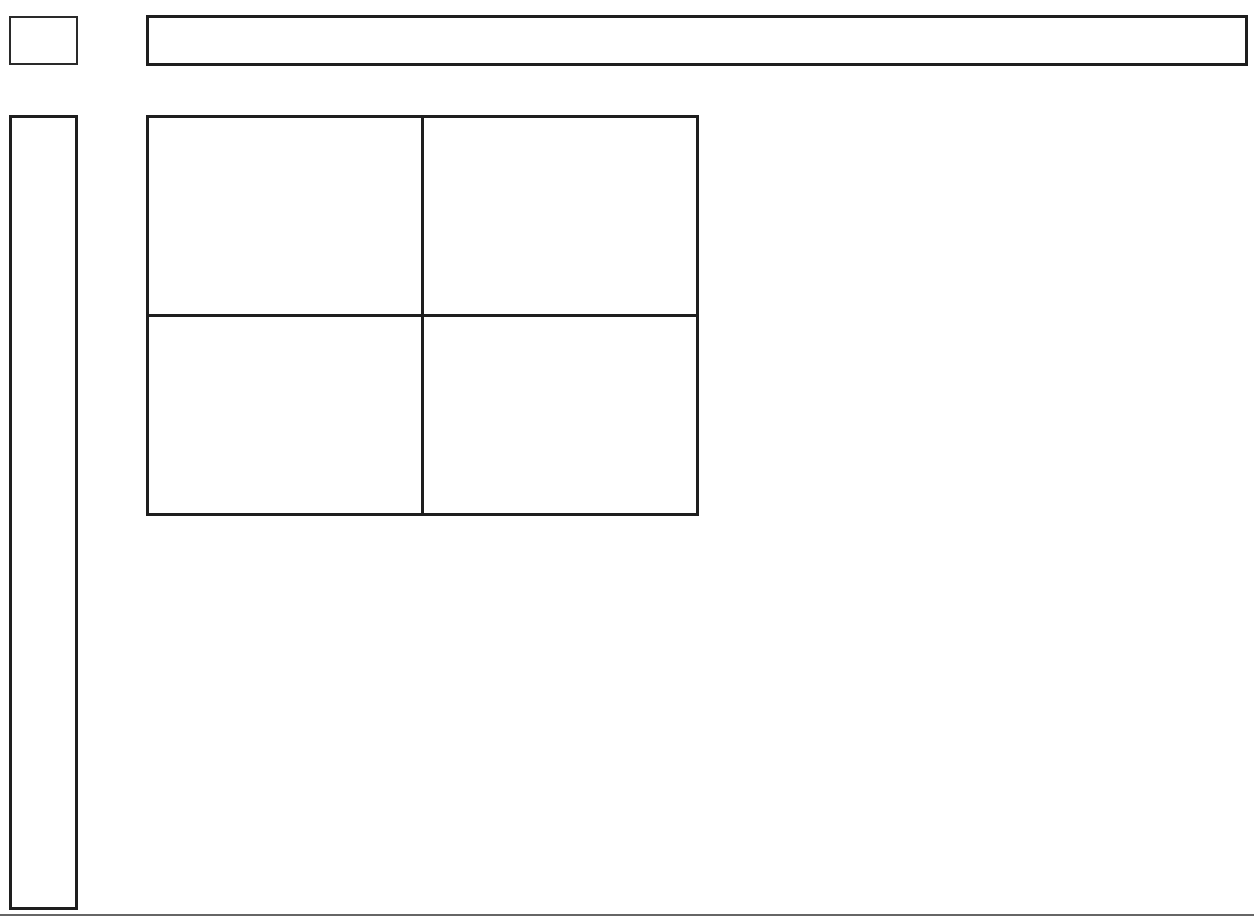 Image resolution: width=1254 pixels, height=922 pixels. I want to click on top-row-frame, so click(697, 40).